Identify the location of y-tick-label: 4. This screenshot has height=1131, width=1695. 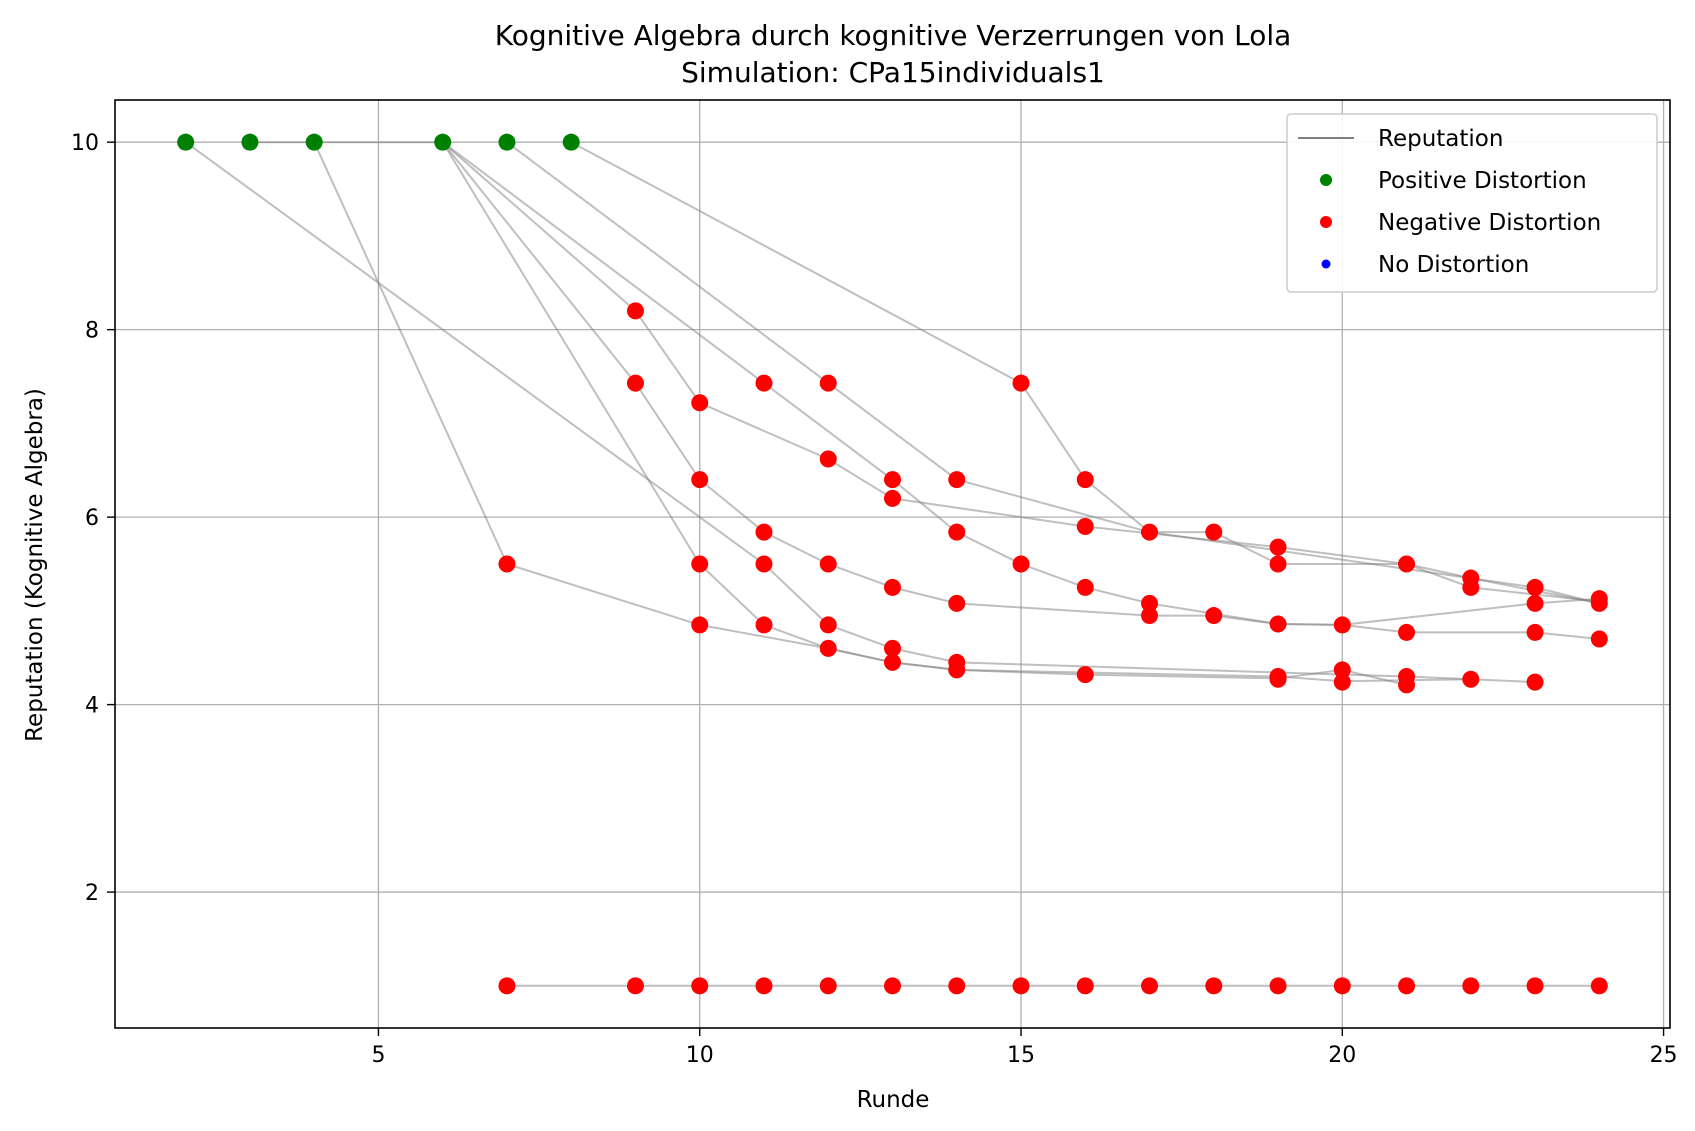
(92, 706).